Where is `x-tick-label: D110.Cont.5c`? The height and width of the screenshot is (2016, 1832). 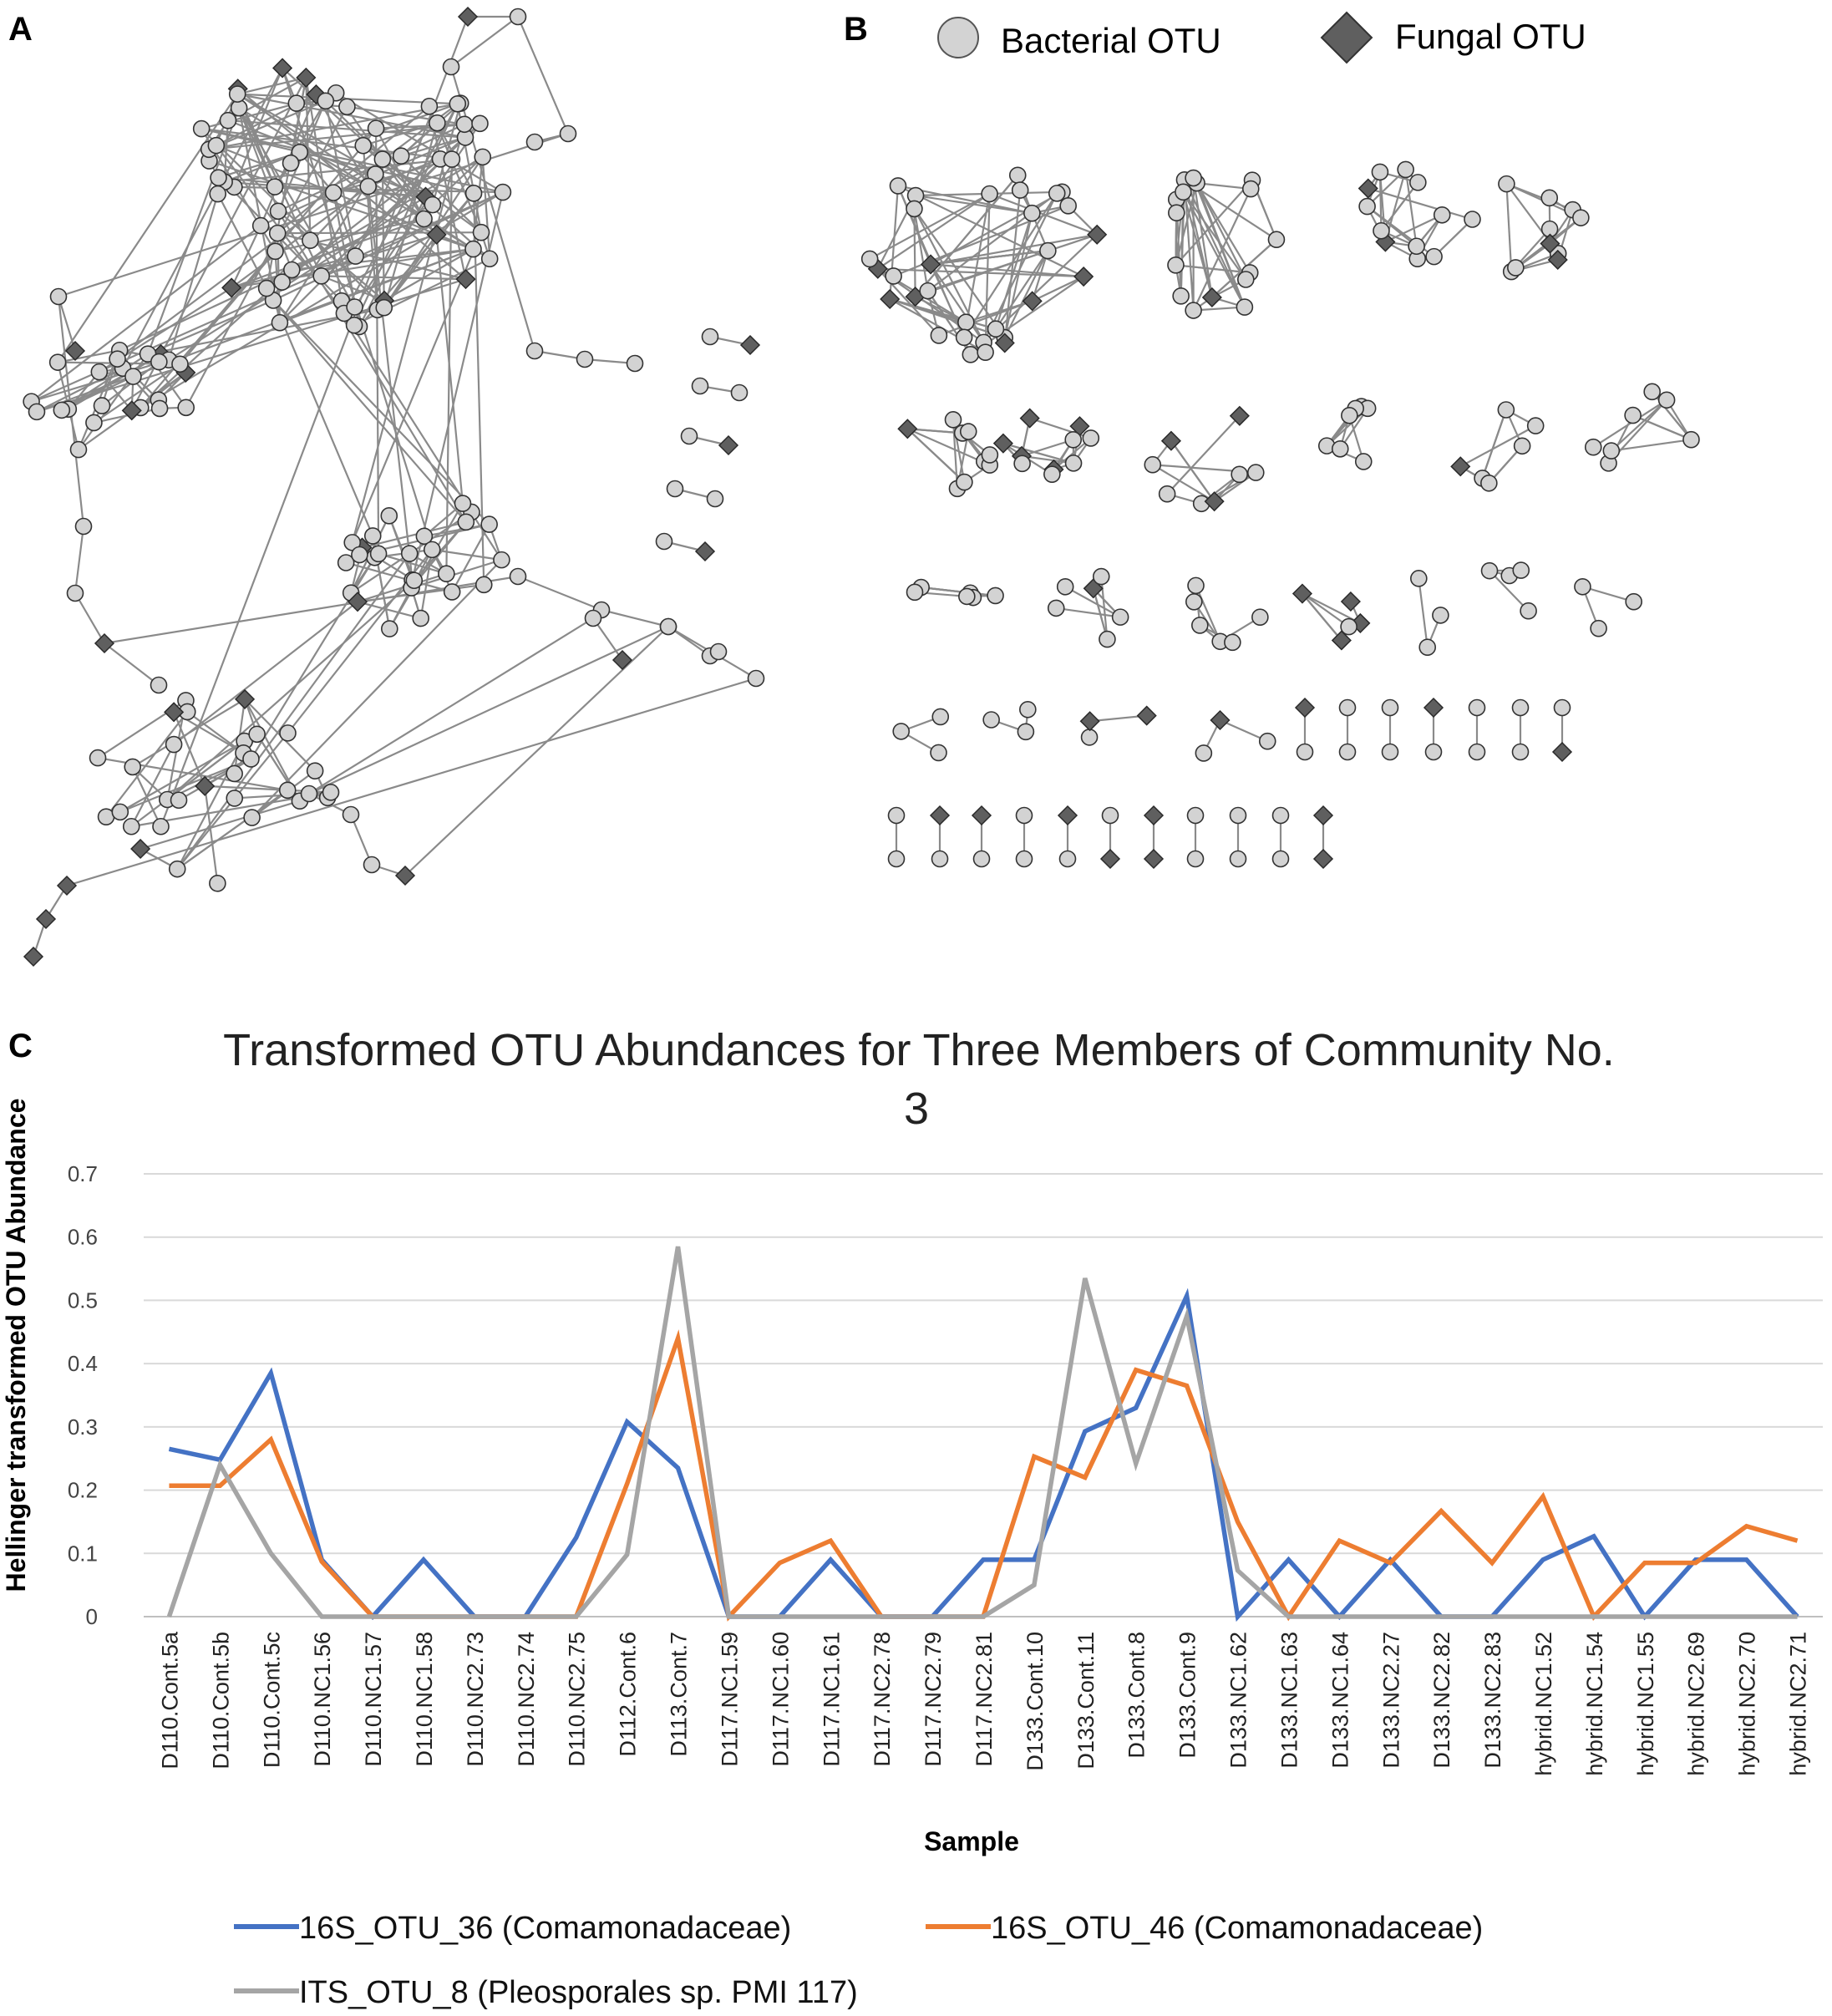
x-tick-label: D110.Cont.5c is located at coordinates (271, 1700).